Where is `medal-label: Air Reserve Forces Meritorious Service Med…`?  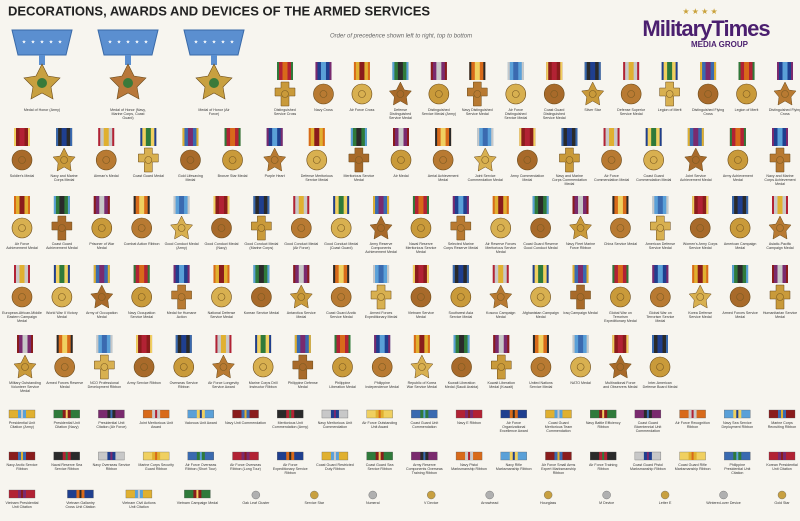
medal-label: Air Reserve Forces Meritorious Service Med… is located at coordinates (500, 248).